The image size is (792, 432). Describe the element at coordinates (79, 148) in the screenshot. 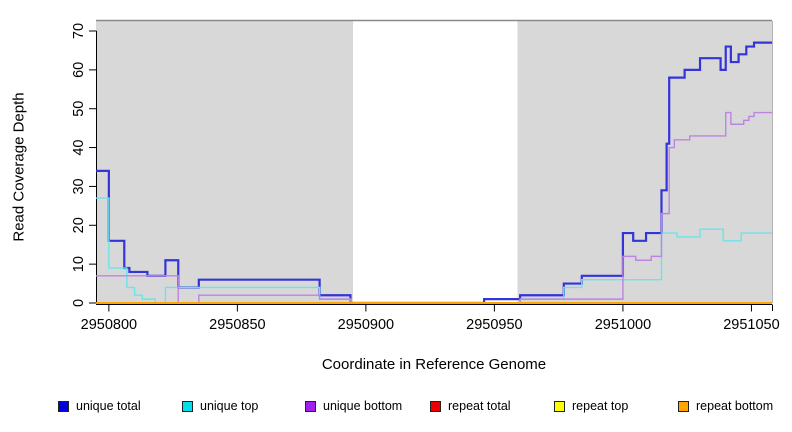

I see `y-tick-label: 40` at that location.